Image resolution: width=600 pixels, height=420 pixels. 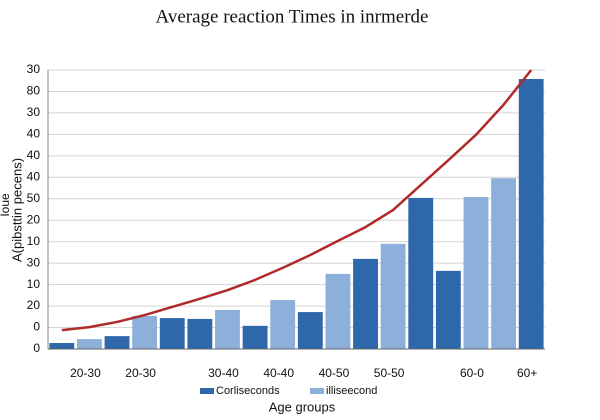 What do you see at coordinates (302, 406) in the screenshot?
I see `x-axis-title: Age groups` at bounding box center [302, 406].